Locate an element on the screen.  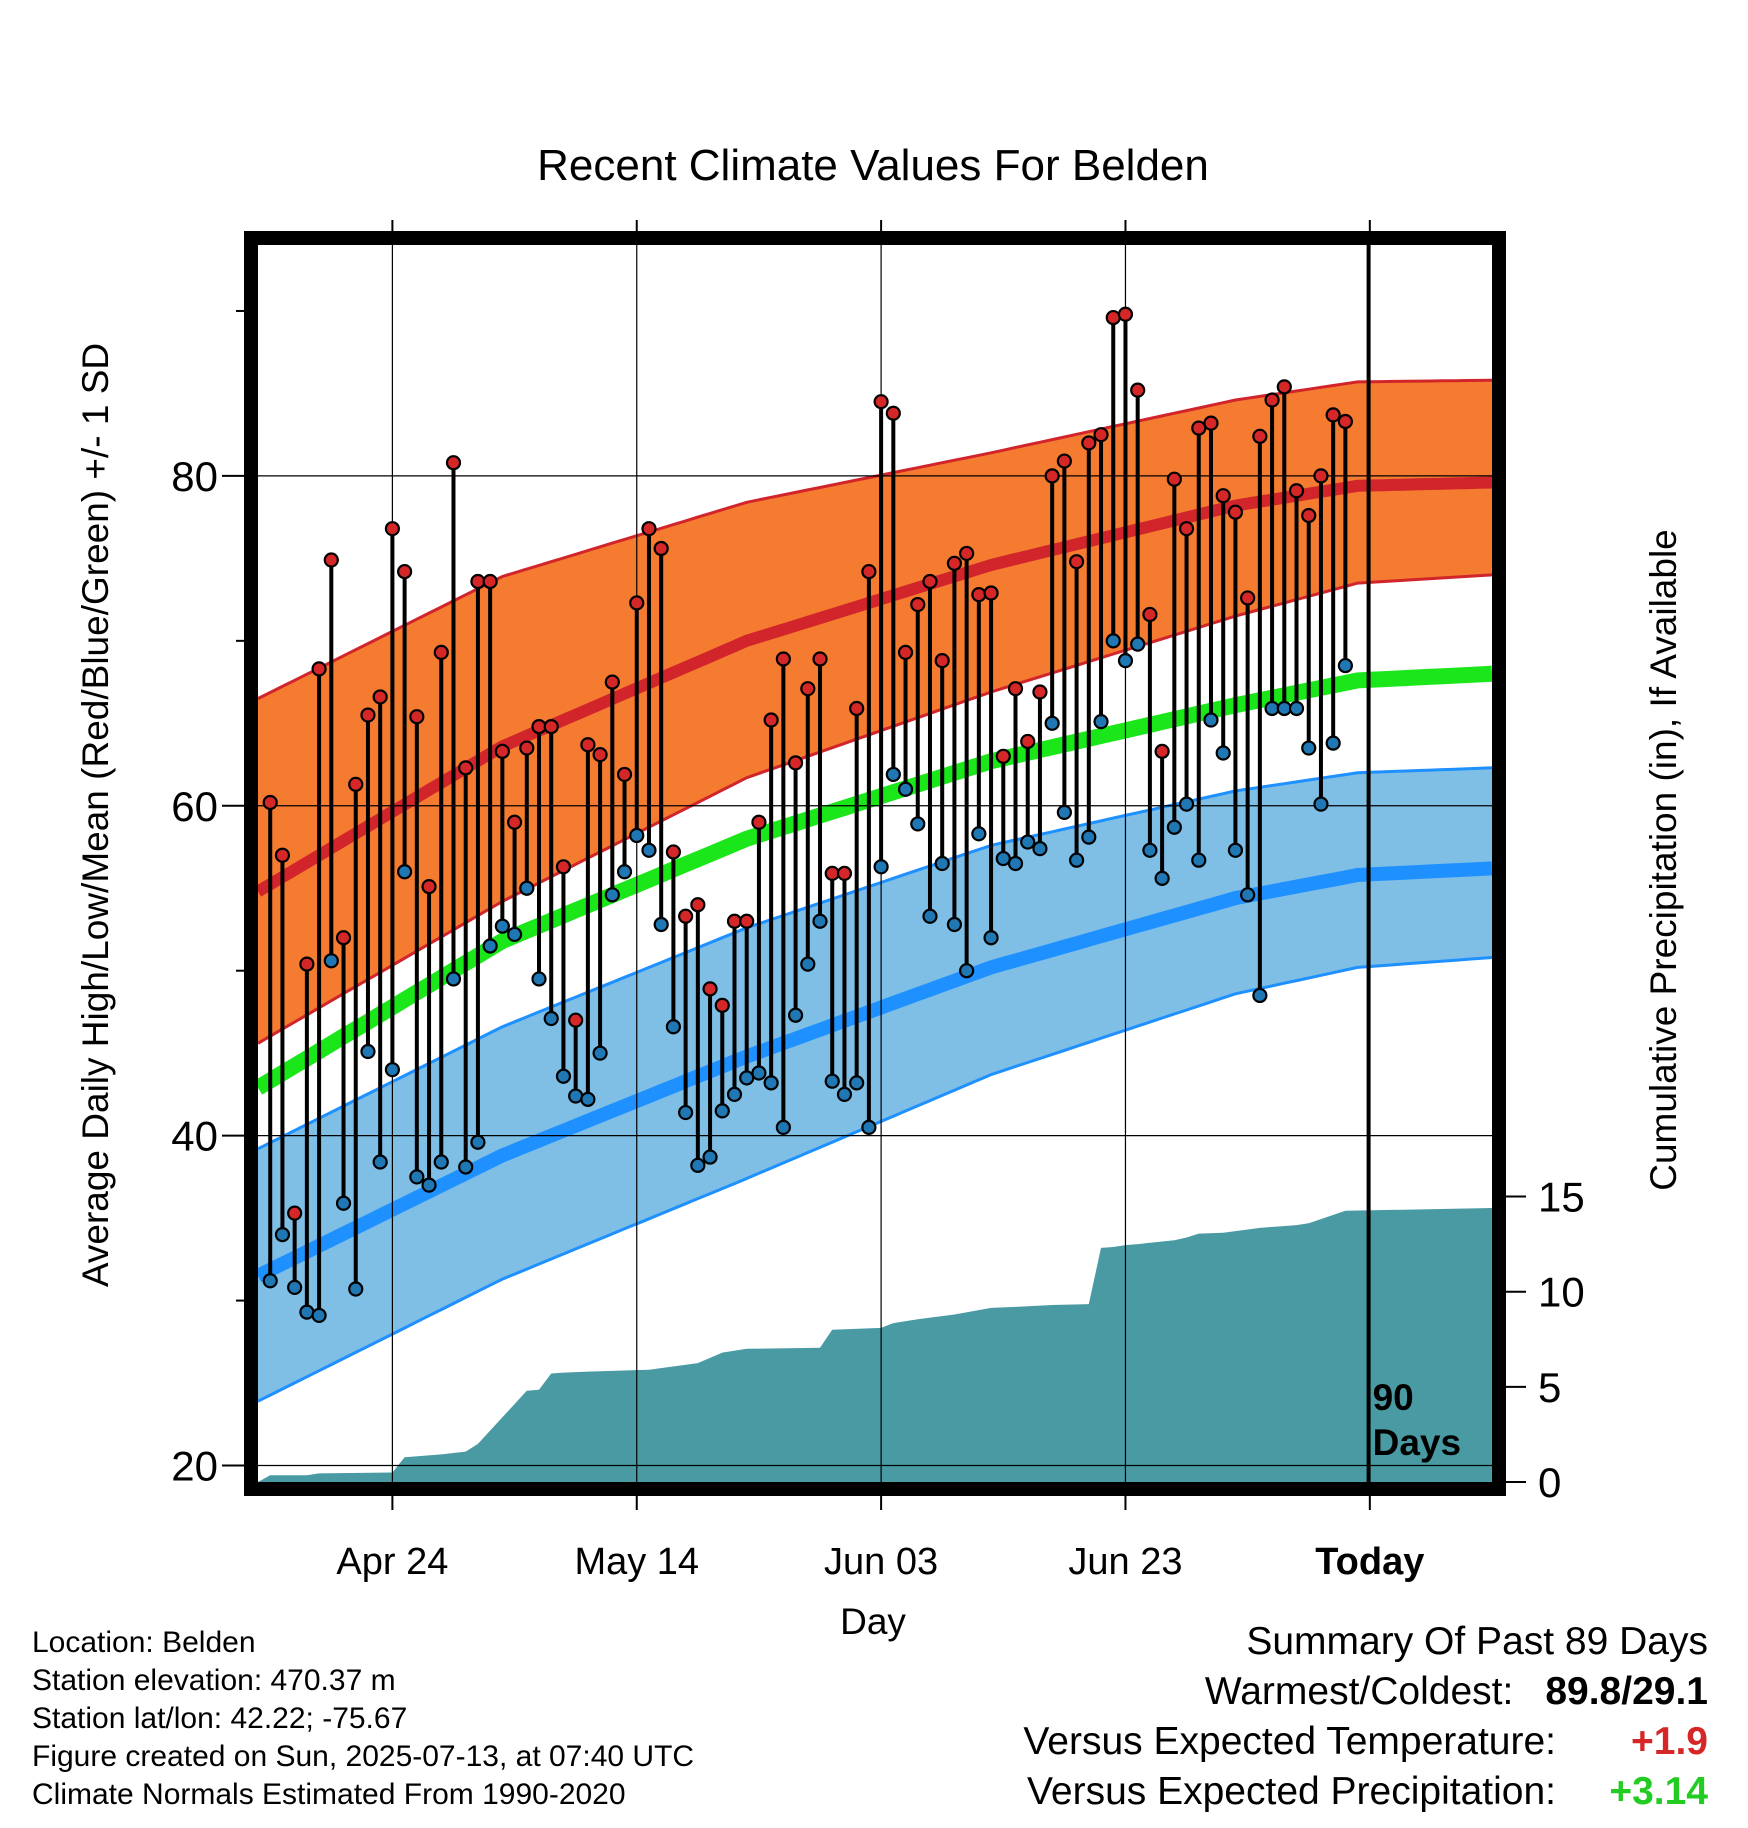
temperature-departure-label: Versus Expected Temperature: is located at coordinates (1289, 1741).